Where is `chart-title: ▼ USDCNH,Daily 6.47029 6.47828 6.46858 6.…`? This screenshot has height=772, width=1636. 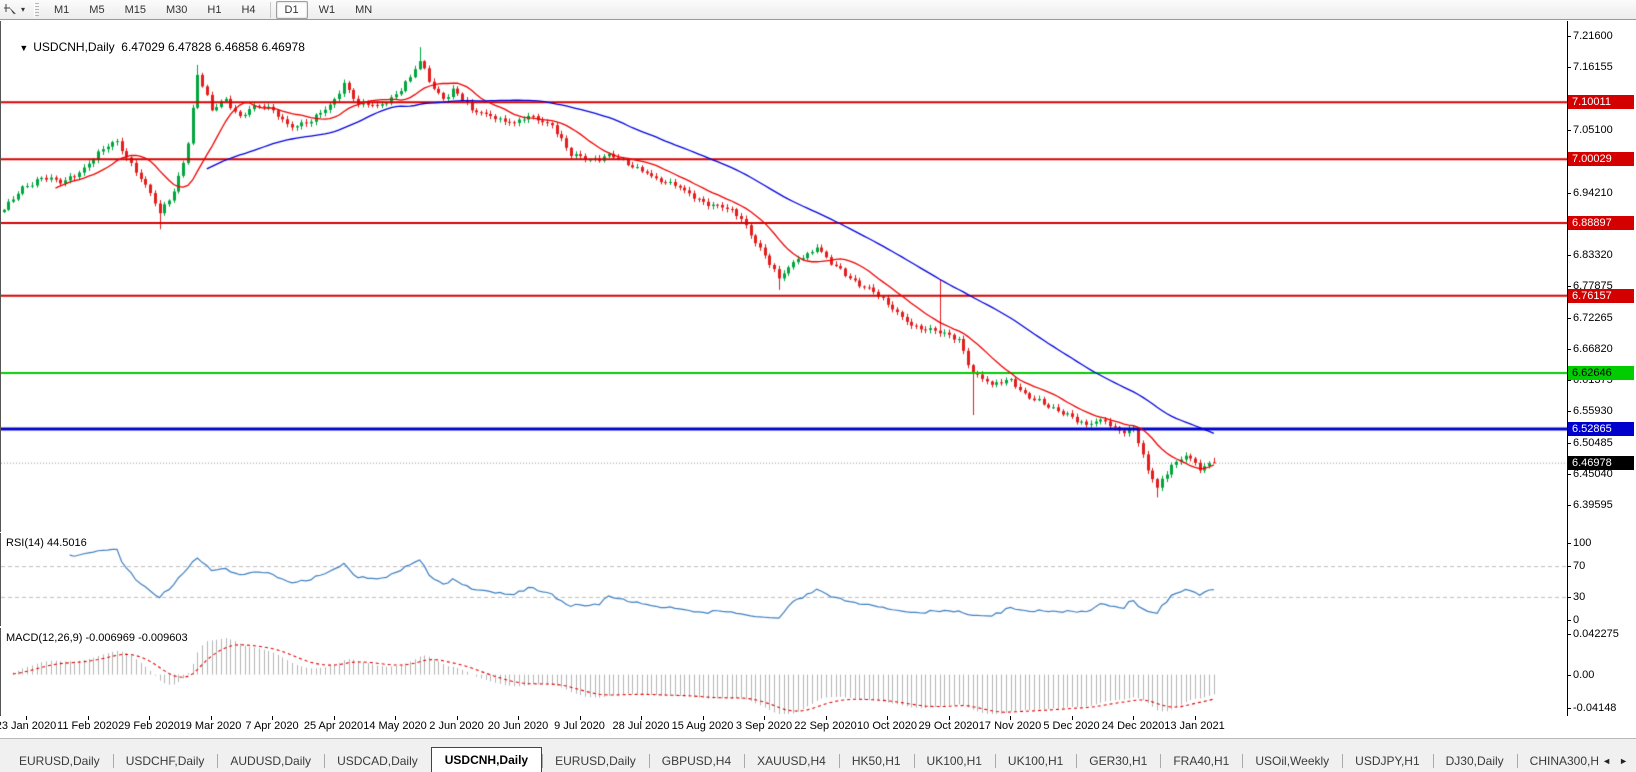
chart-title: ▼ USDCNH,Daily 6.47029 6.47828 6.46858 6.… is located at coordinates (155, 47).